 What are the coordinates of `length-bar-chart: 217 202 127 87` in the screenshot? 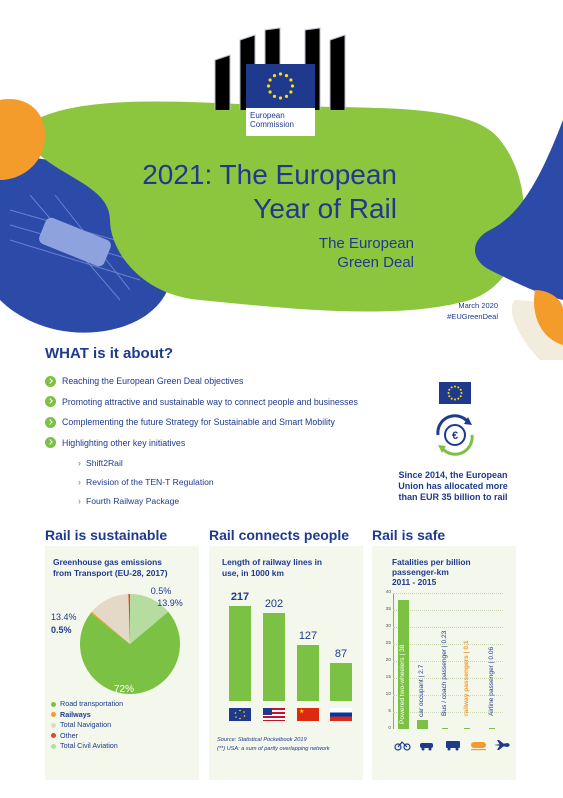 It's located at (286, 663).